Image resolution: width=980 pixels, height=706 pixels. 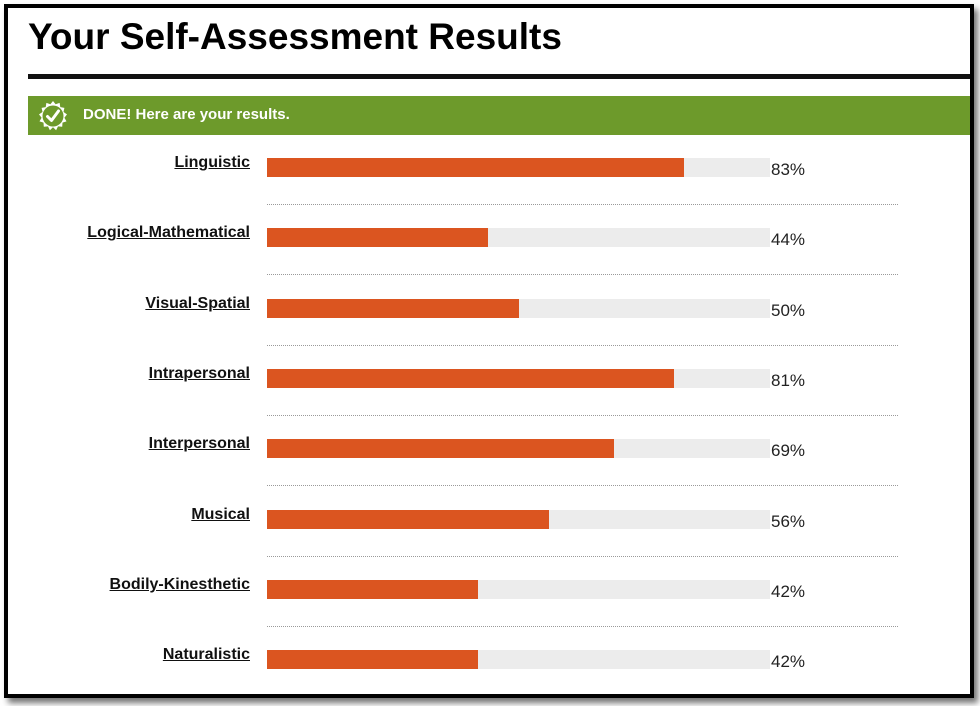 I want to click on done-message: DONE! Here are your results., so click(x=186, y=114).